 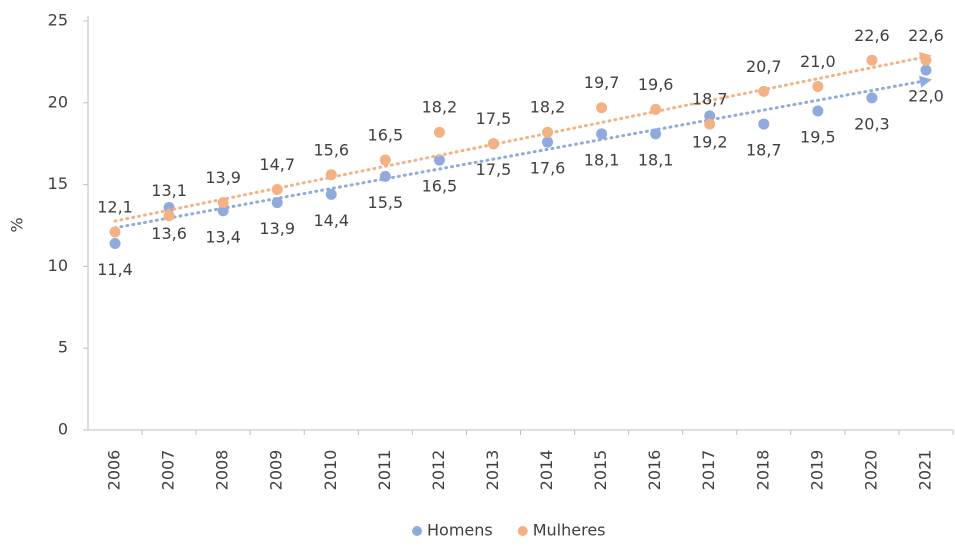 I want to click on legend-label: Homens, so click(x=460, y=530).